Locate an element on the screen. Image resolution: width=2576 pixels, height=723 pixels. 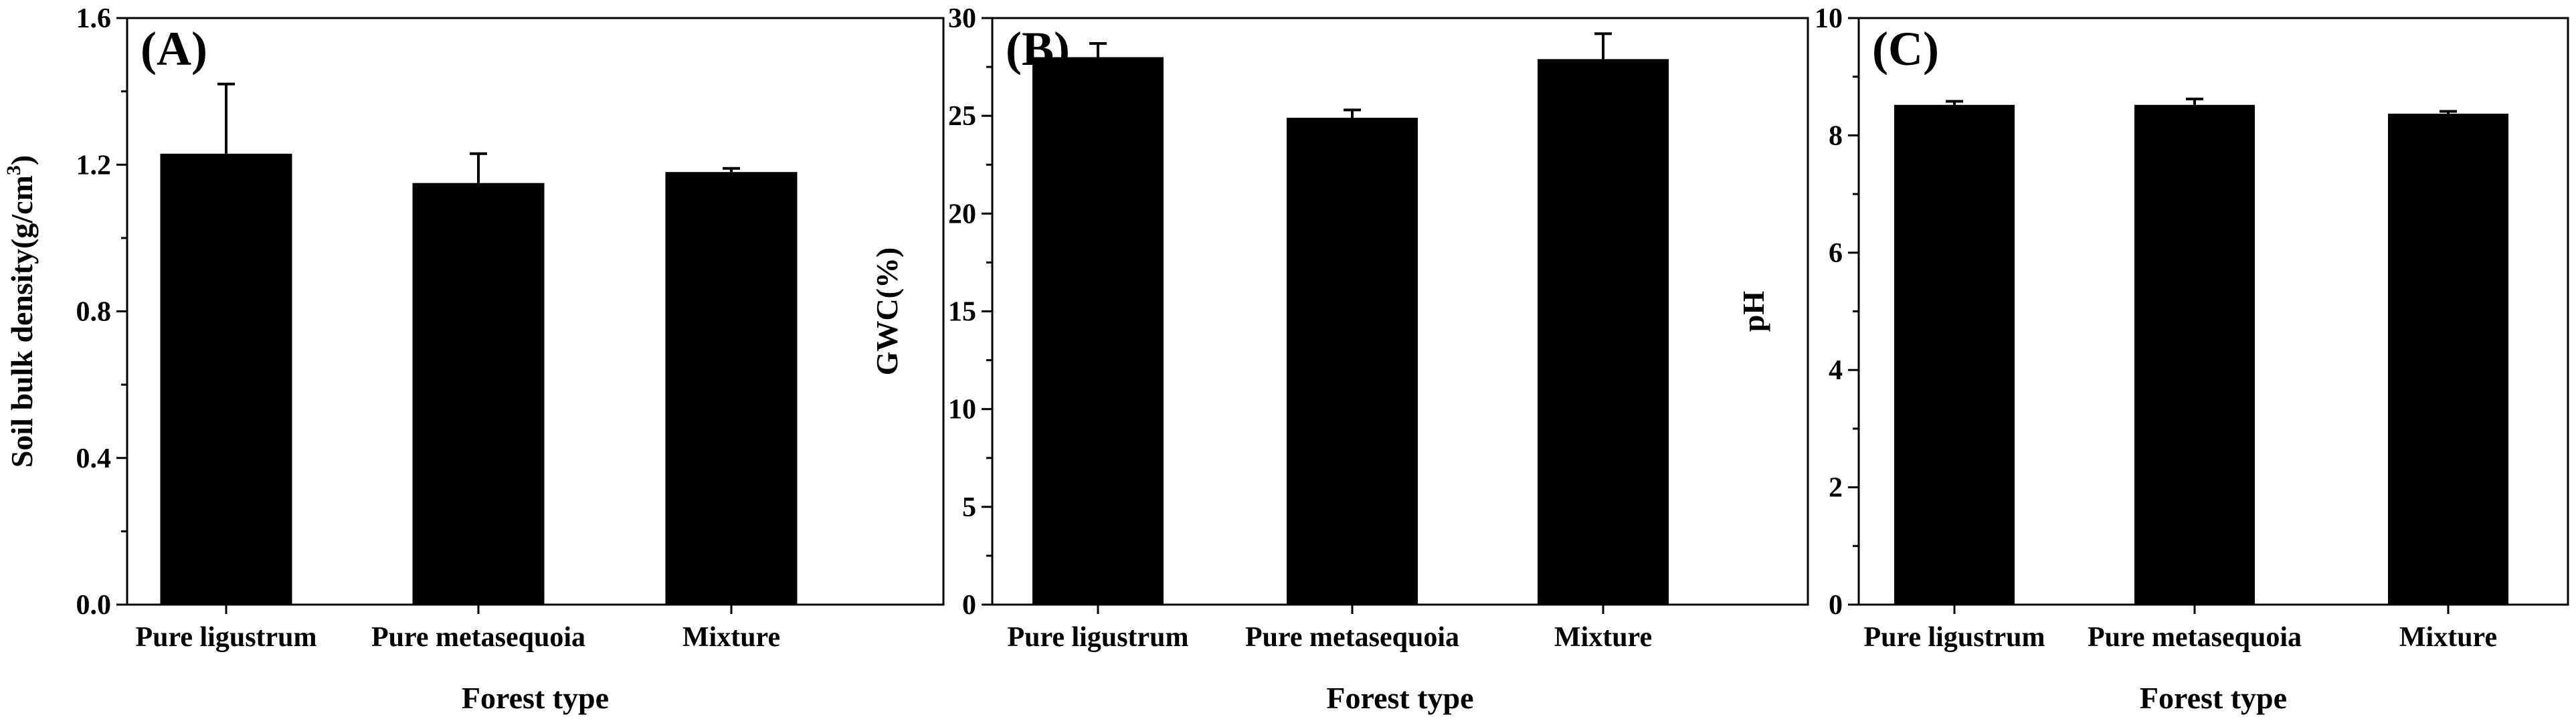
panel-label: (C) is located at coordinates (1905, 49).